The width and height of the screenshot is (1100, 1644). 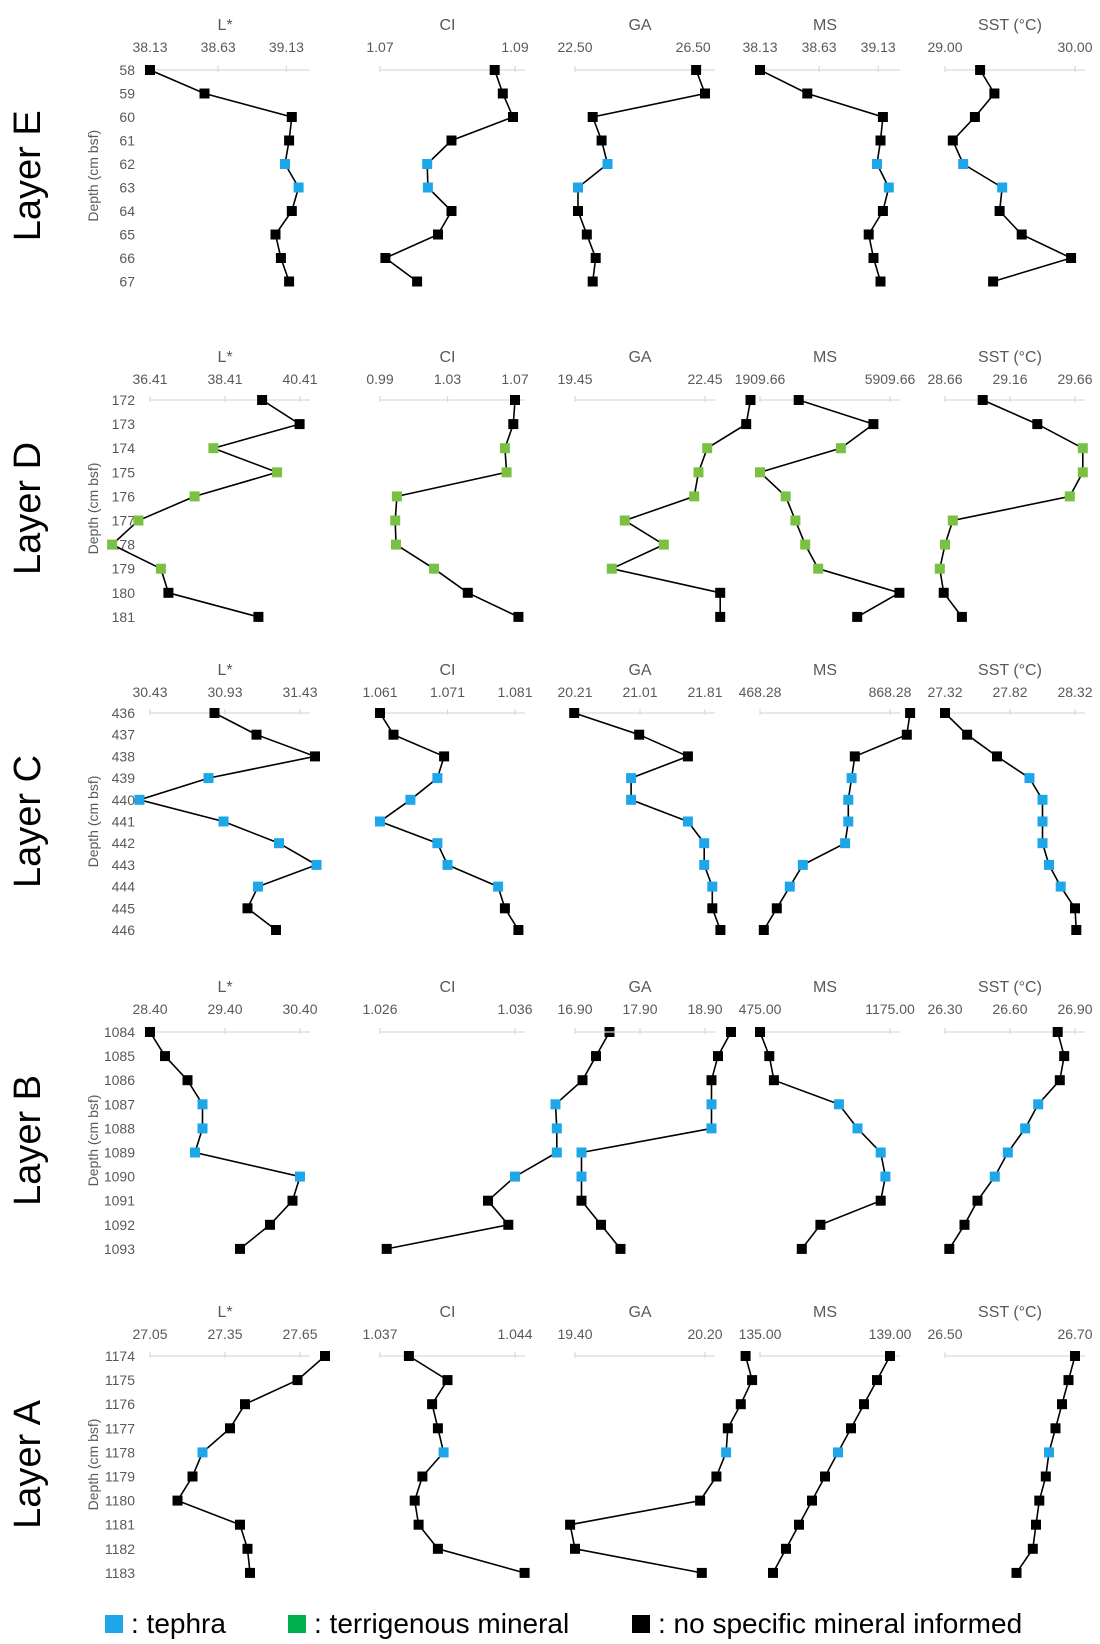 What do you see at coordinates (124, 930) in the screenshot?
I see `depth-tick-label: 446` at bounding box center [124, 930].